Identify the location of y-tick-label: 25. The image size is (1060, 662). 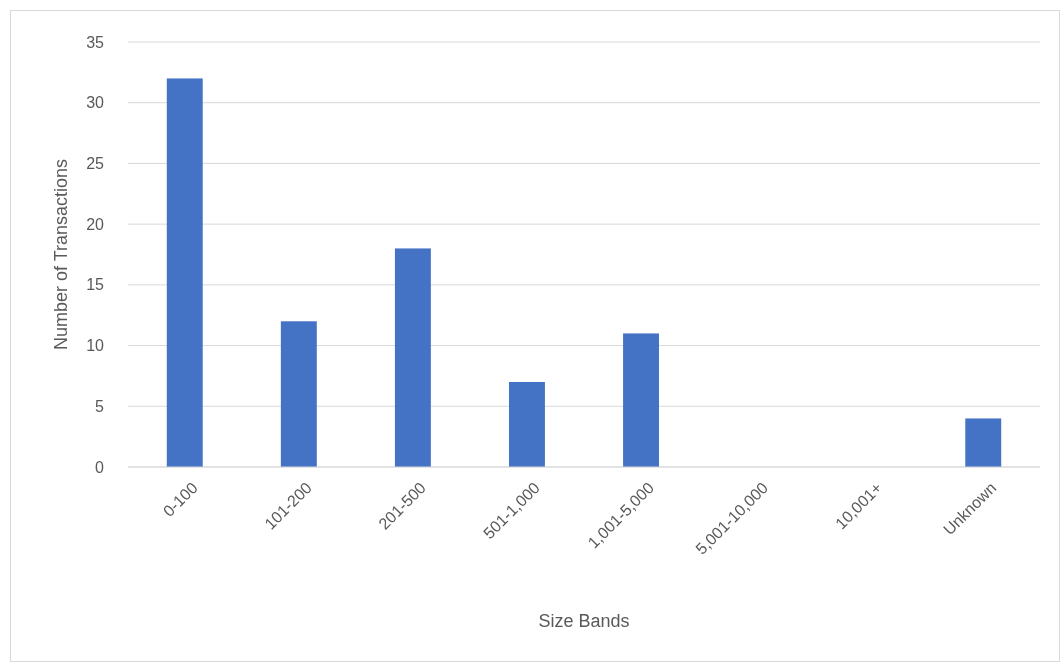
(95, 164).